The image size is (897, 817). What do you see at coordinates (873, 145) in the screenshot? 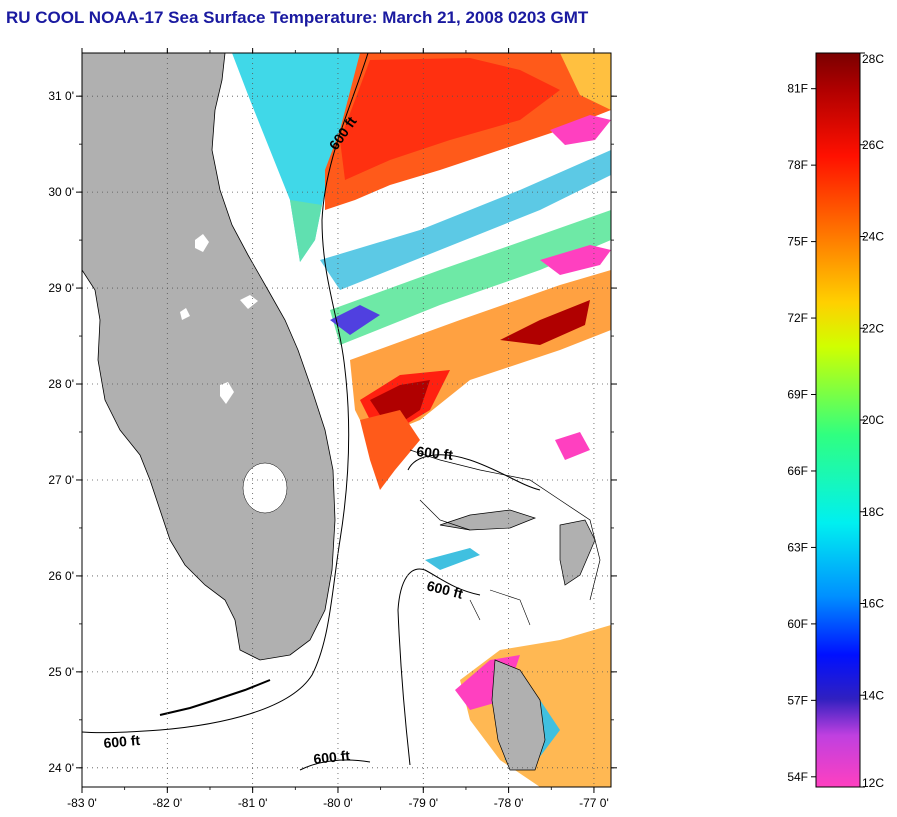
I see `colorbar-celsius-label: 26C` at bounding box center [873, 145].